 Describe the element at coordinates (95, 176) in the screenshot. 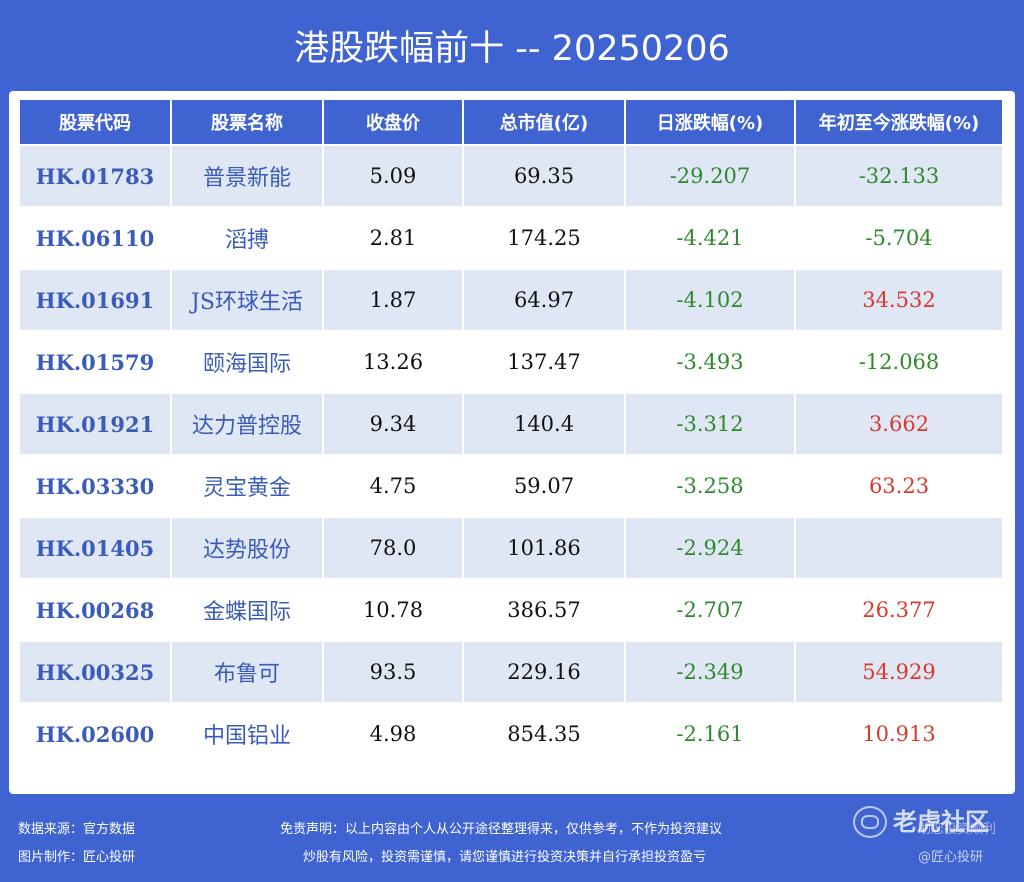

I see `cell-code: HK.01783` at that location.